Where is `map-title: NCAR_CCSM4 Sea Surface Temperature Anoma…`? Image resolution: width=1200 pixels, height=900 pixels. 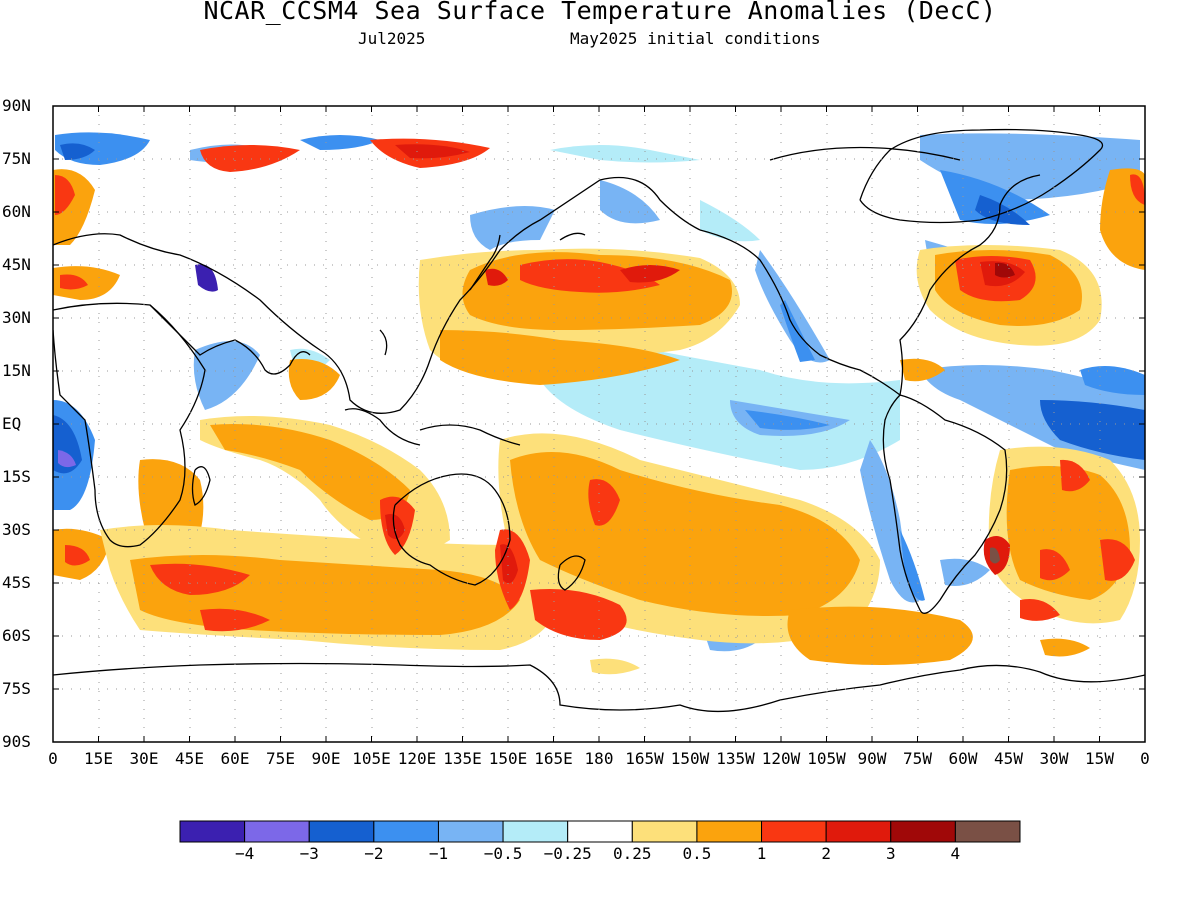
map-title: NCAR_CCSM4 Sea Surface Temperature Anoma… is located at coordinates (600, 12).